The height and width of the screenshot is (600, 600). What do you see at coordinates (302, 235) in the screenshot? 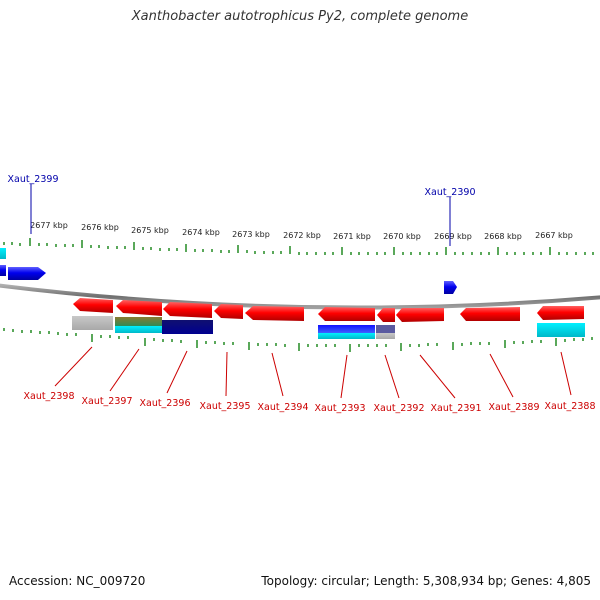
I see `kbp-label: 2672 kbp` at bounding box center [302, 235].